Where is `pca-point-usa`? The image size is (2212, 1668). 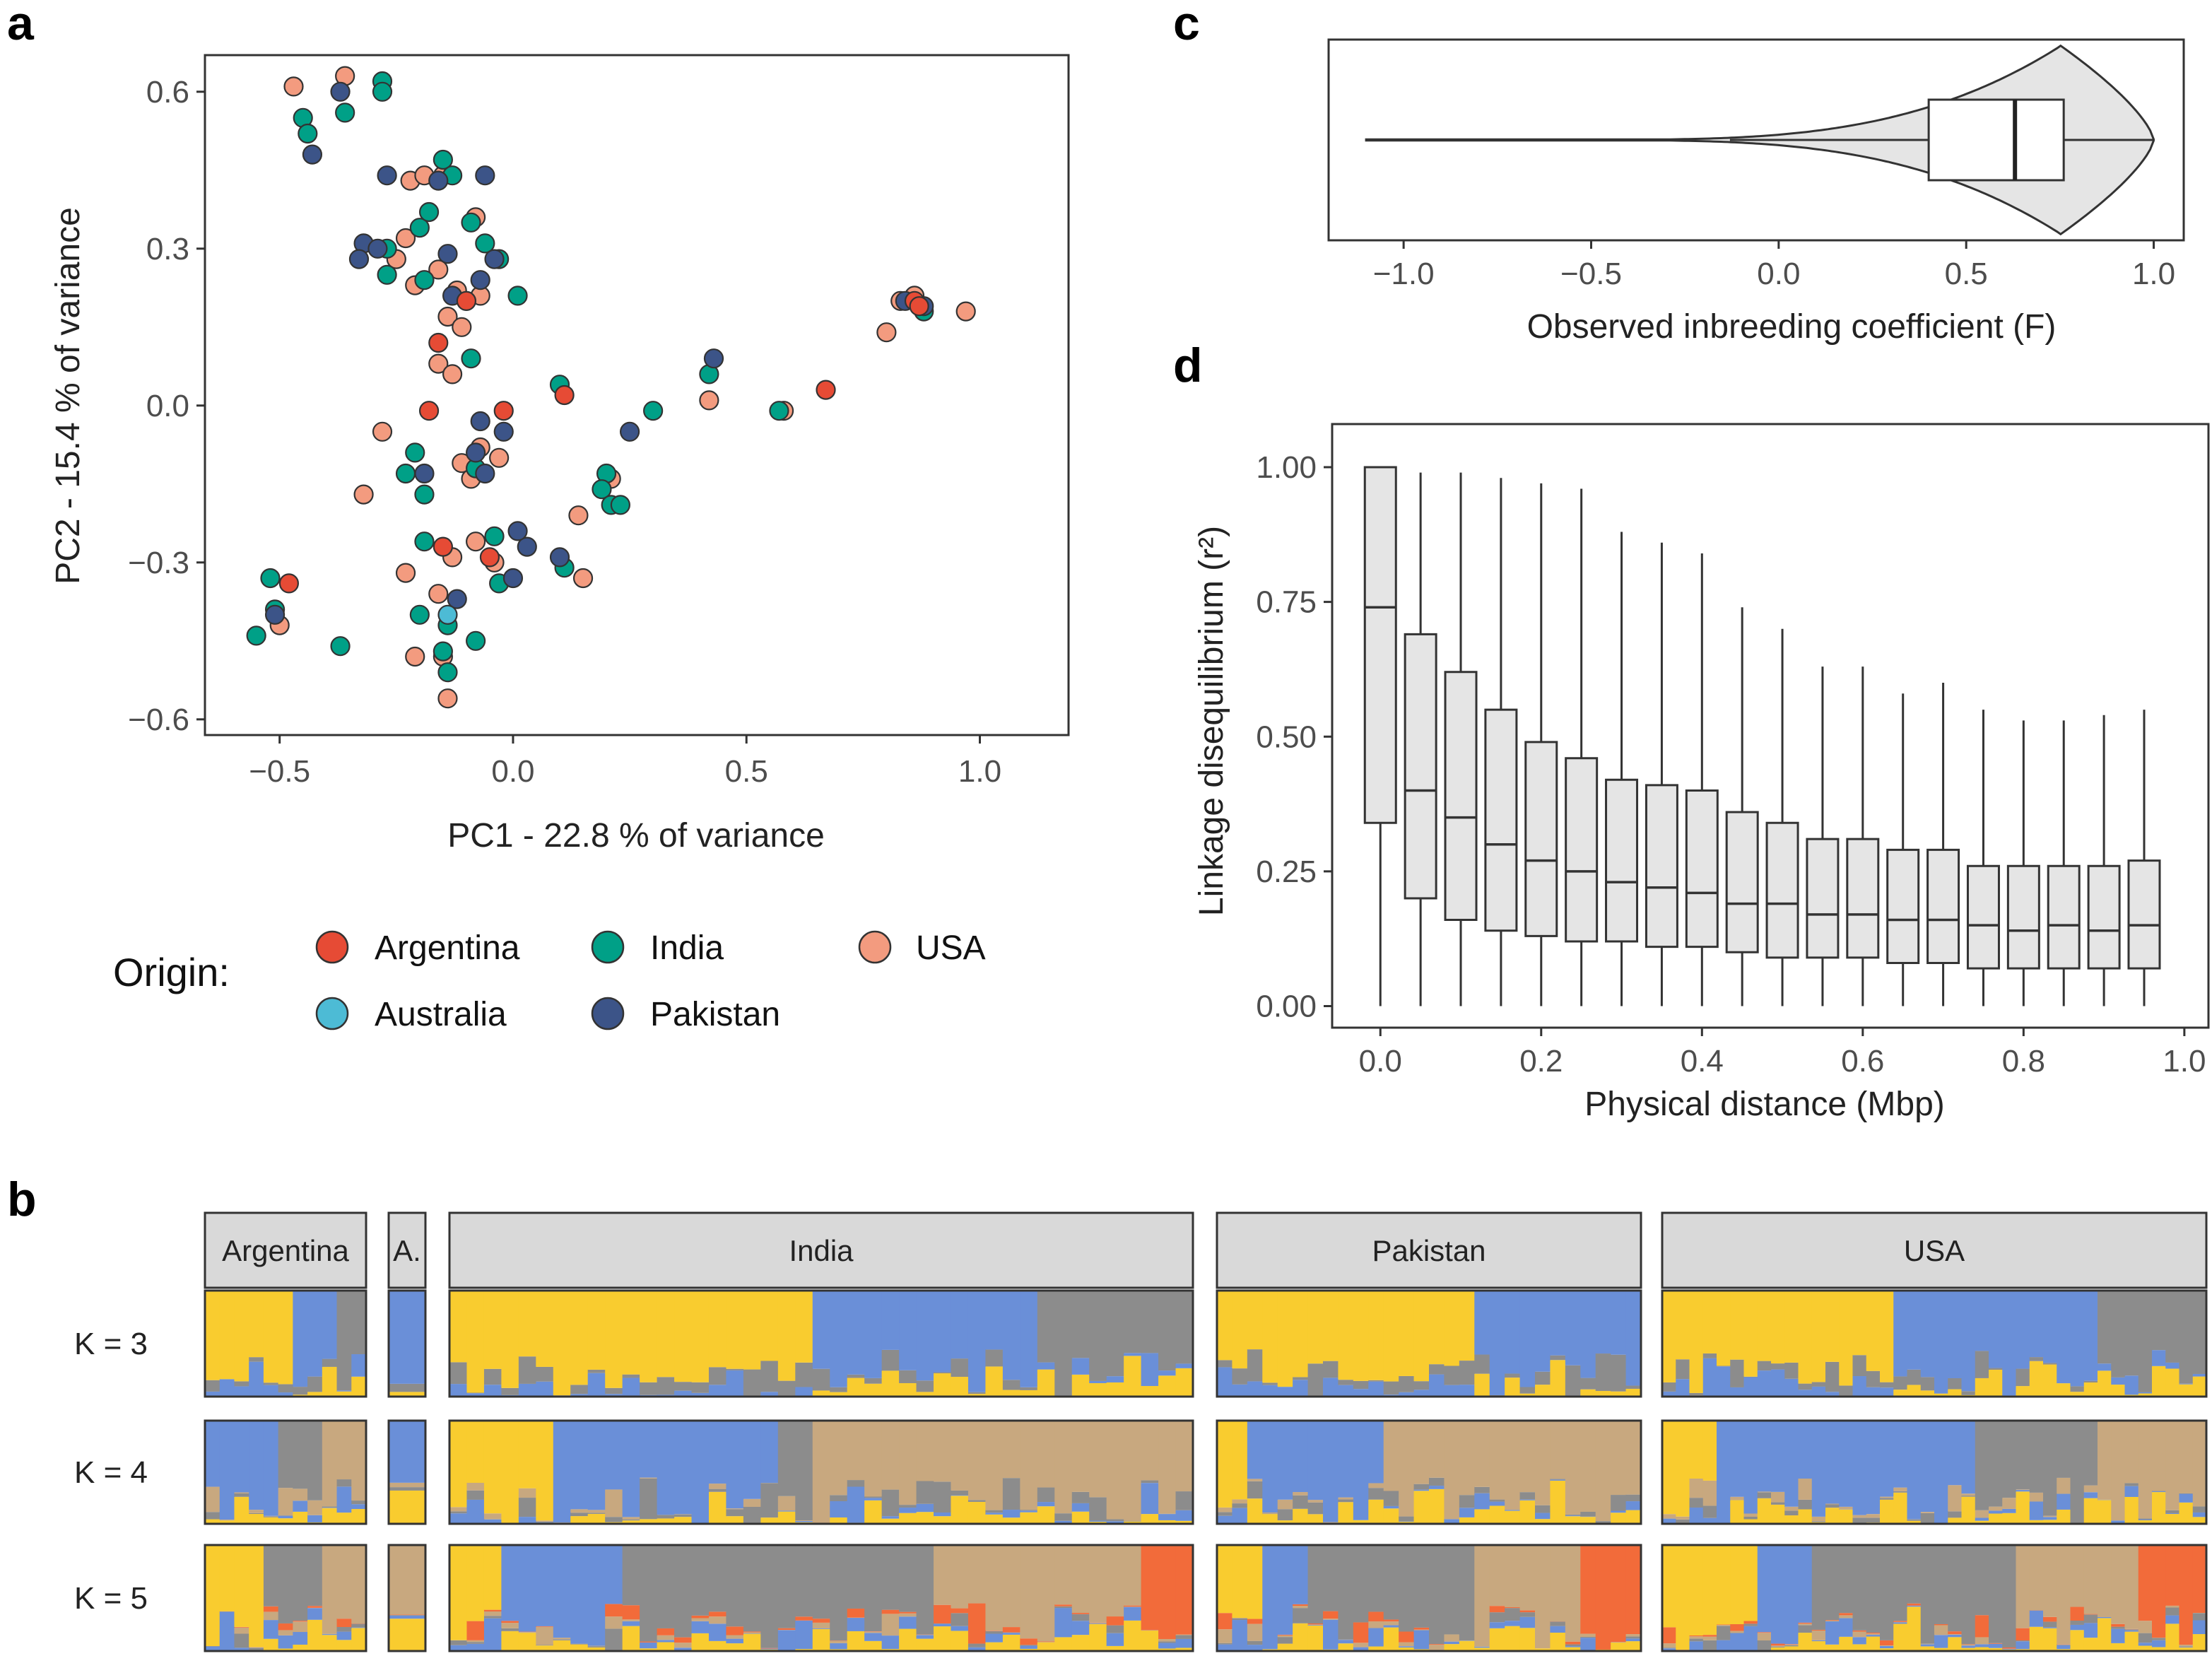 pca-point-usa is located at coordinates (406, 573).